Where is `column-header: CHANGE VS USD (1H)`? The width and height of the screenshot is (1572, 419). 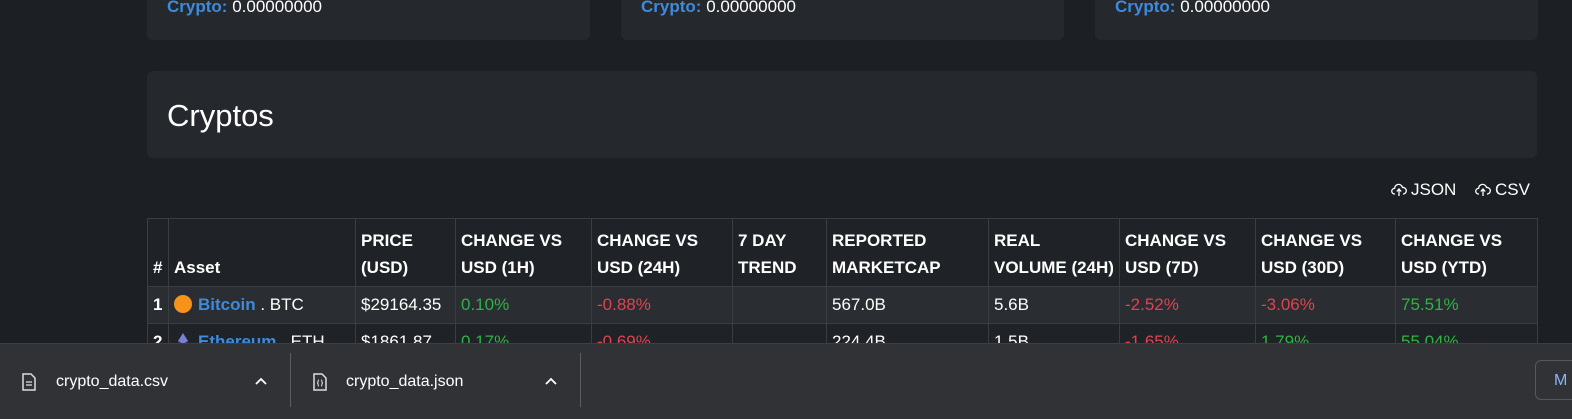
column-header: CHANGE VS USD (1H) is located at coordinates (523, 252).